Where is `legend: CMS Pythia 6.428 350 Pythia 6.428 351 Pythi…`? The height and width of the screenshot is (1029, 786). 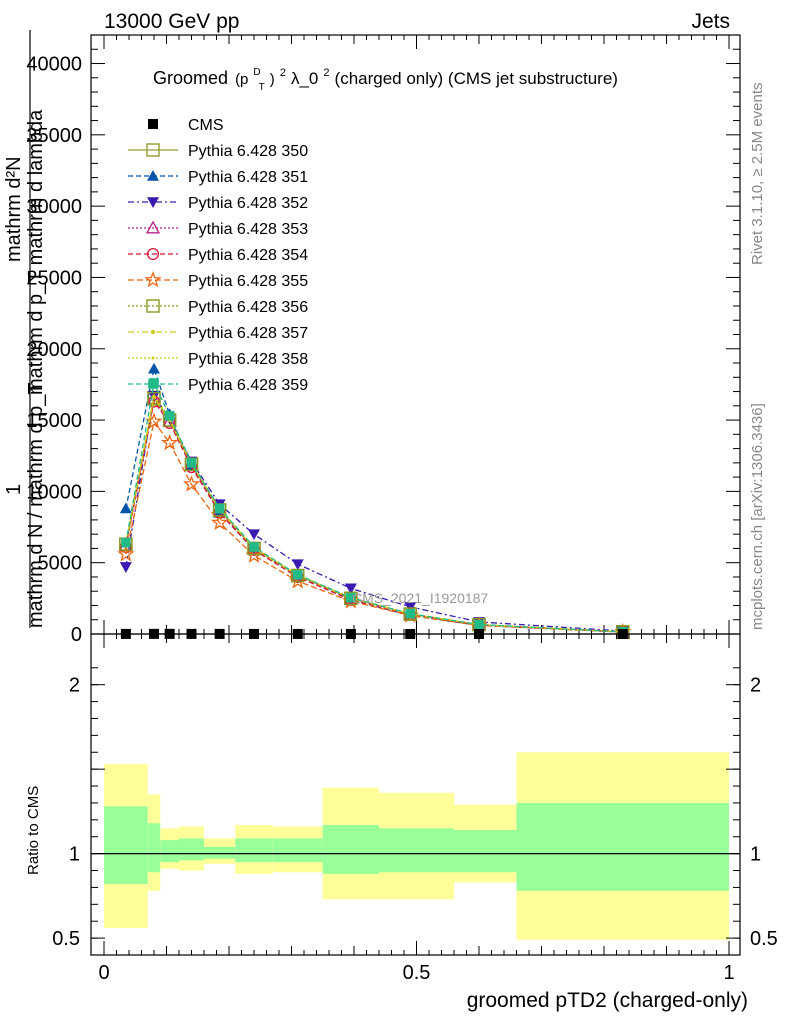
legend: CMS Pythia 6.428 350 Pythia 6.428 351 Pythi… is located at coordinates (218, 255).